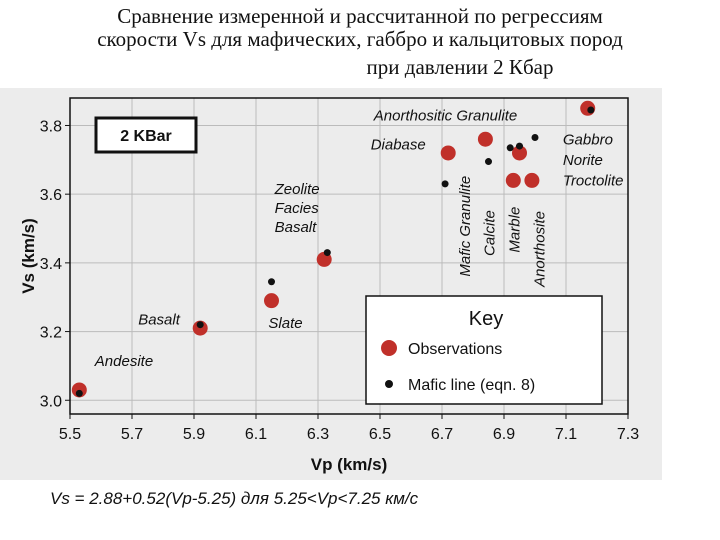 Image resolution: width=720 pixels, height=540 pixels. I want to click on x-tick-label: 6.5, so click(380, 434).